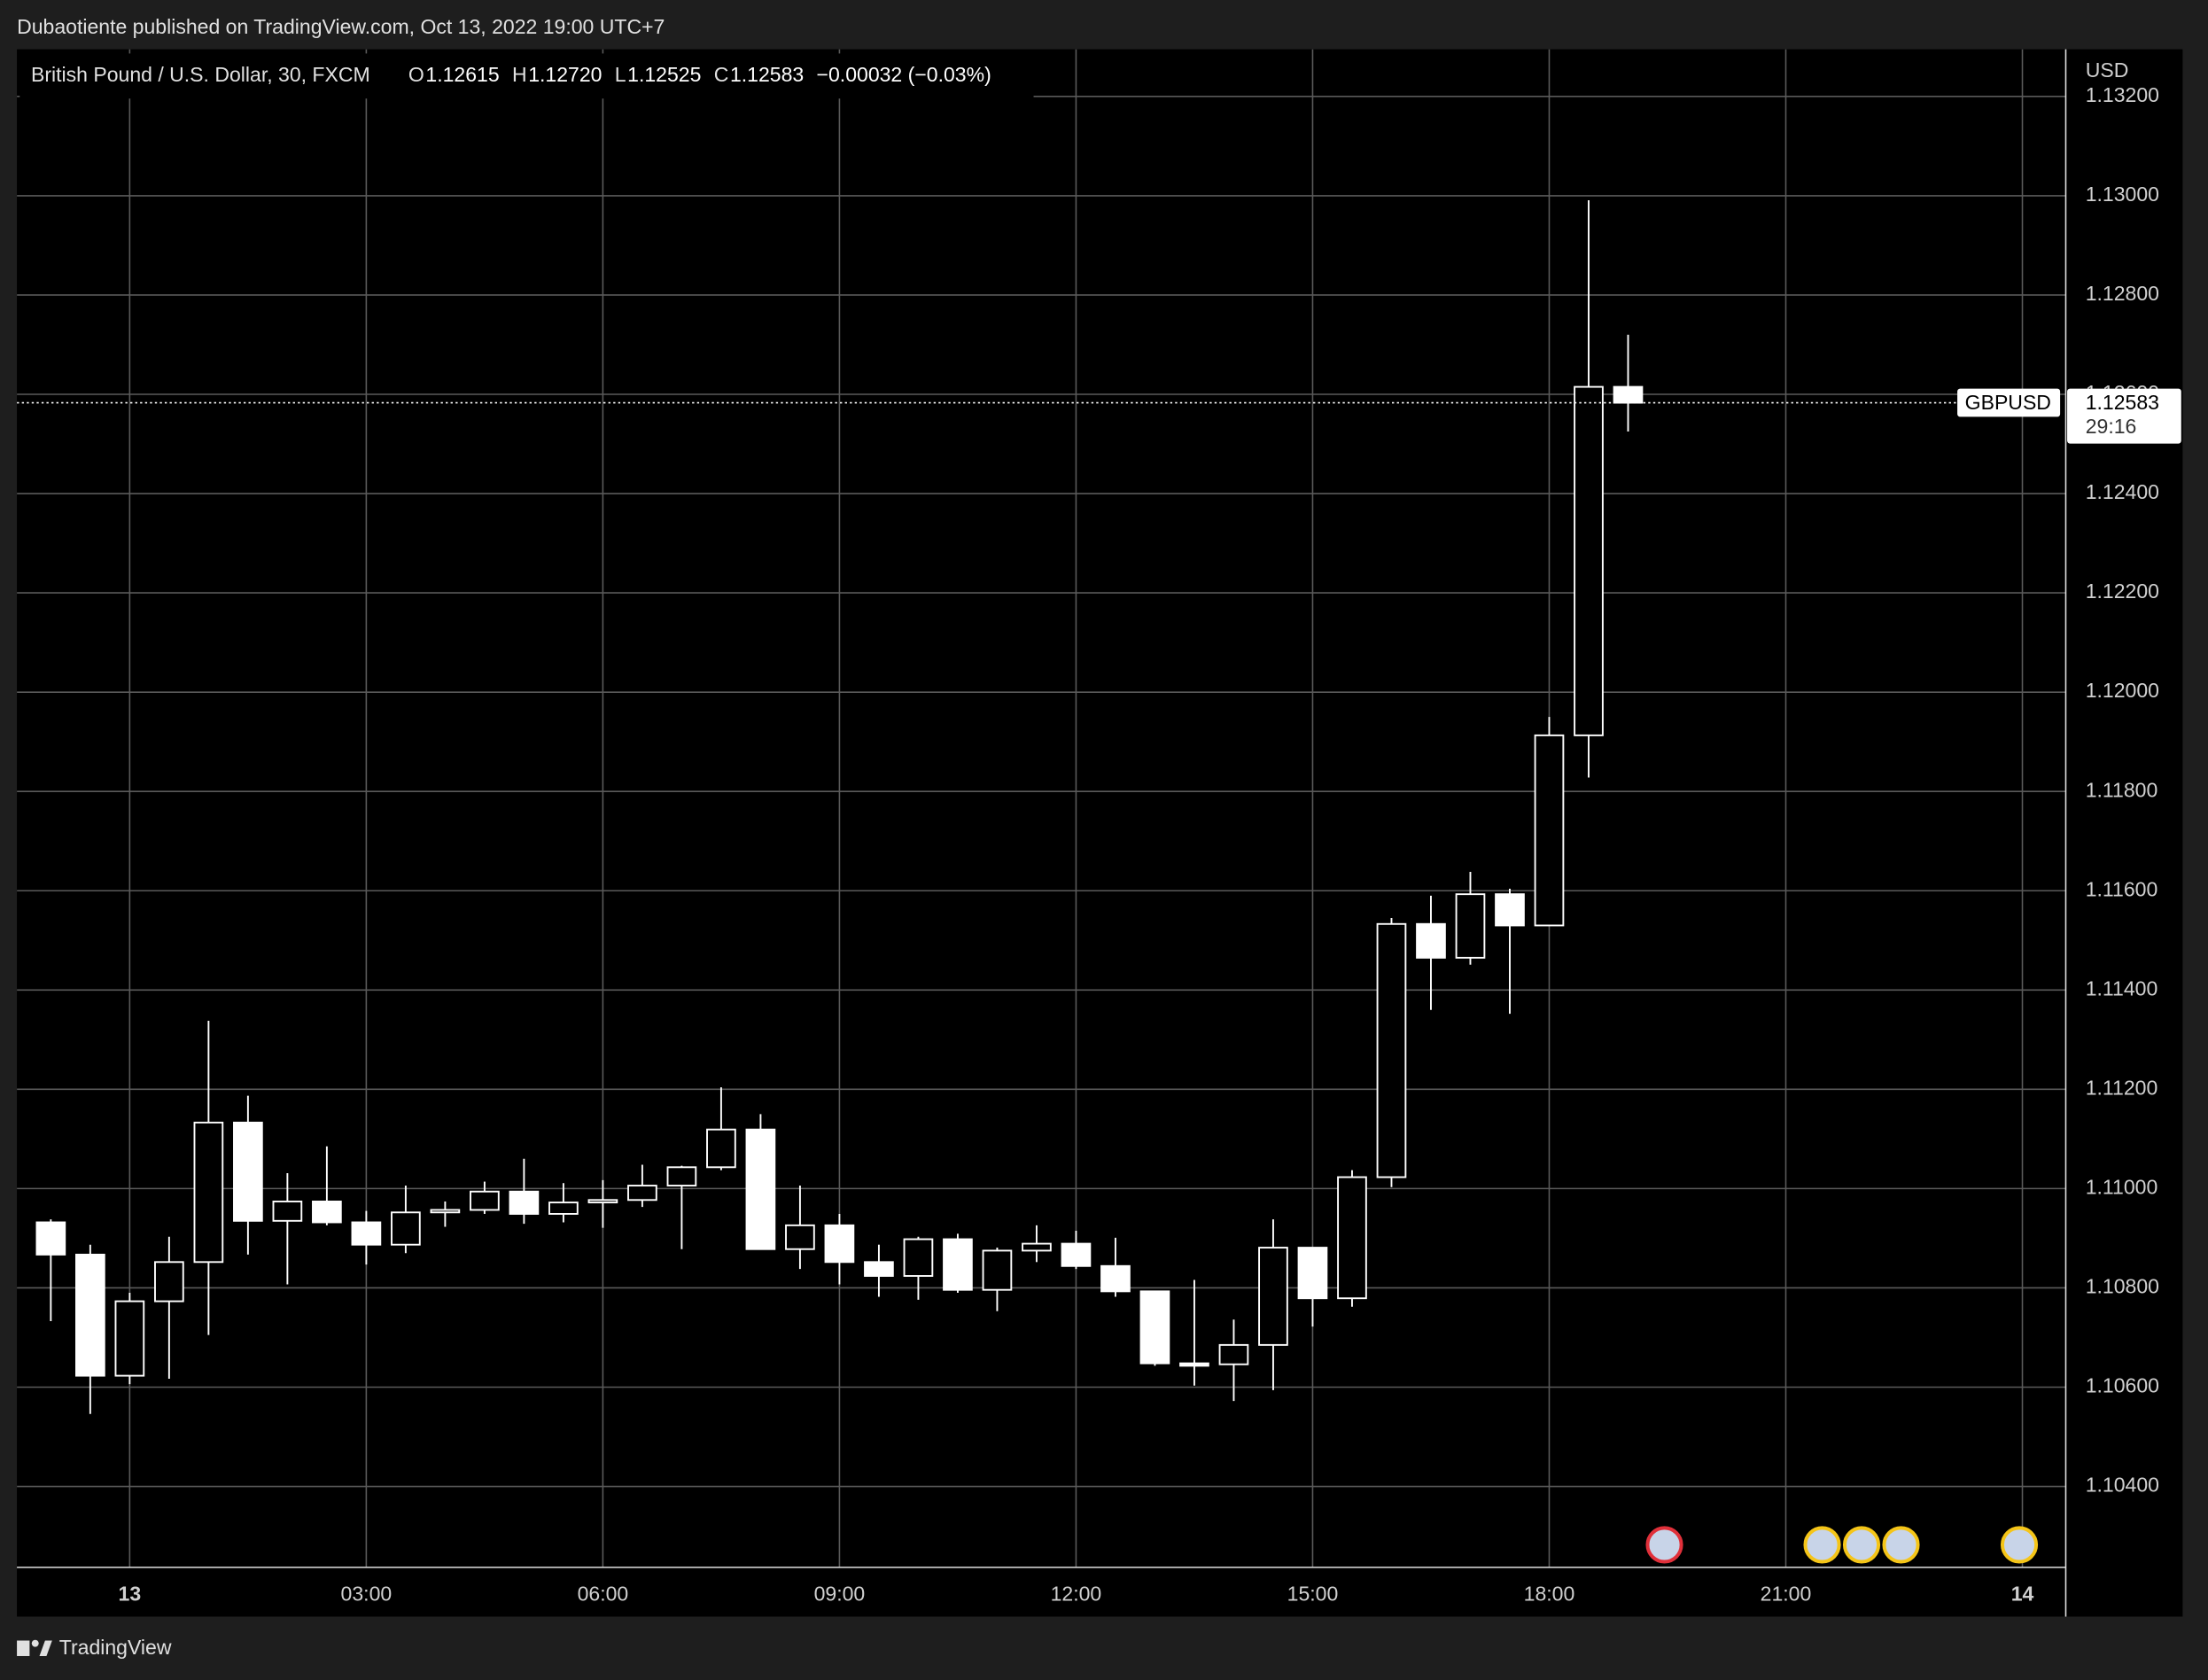  I want to click on y-tick-label: 1.13200, so click(2122, 94).